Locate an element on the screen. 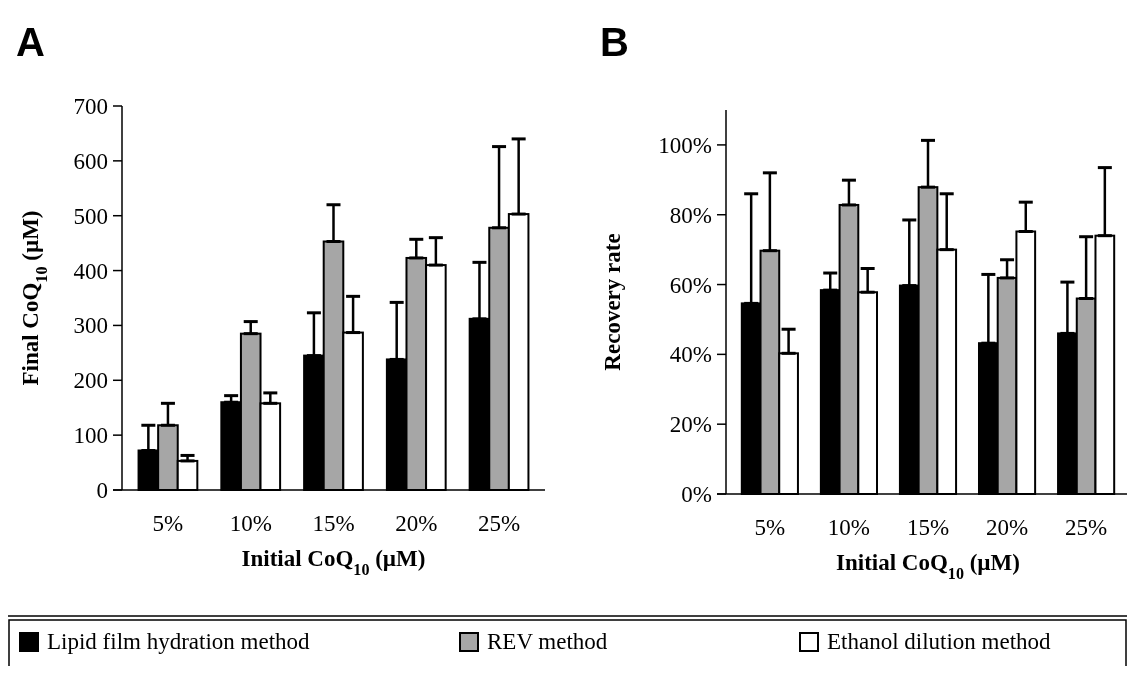 The image size is (1135, 674). y-tick-label: 100% is located at coordinates (685, 145).